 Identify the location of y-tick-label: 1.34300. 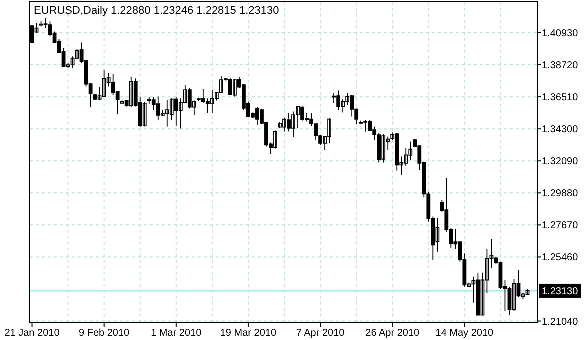
(560, 130).